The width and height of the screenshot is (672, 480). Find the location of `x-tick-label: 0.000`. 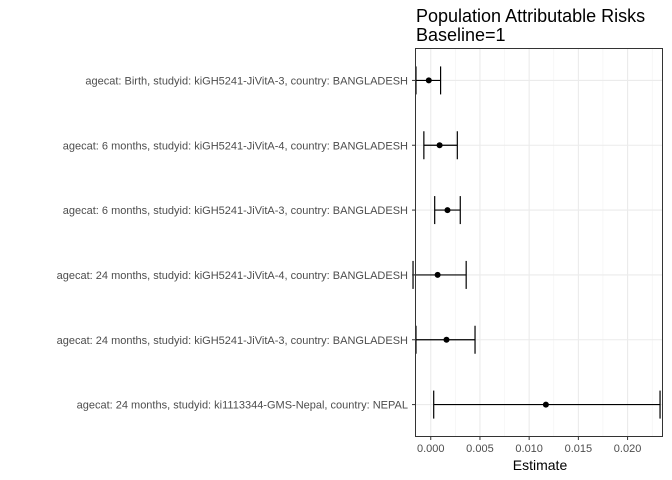

x-tick-label: 0.000 is located at coordinates (431, 449).